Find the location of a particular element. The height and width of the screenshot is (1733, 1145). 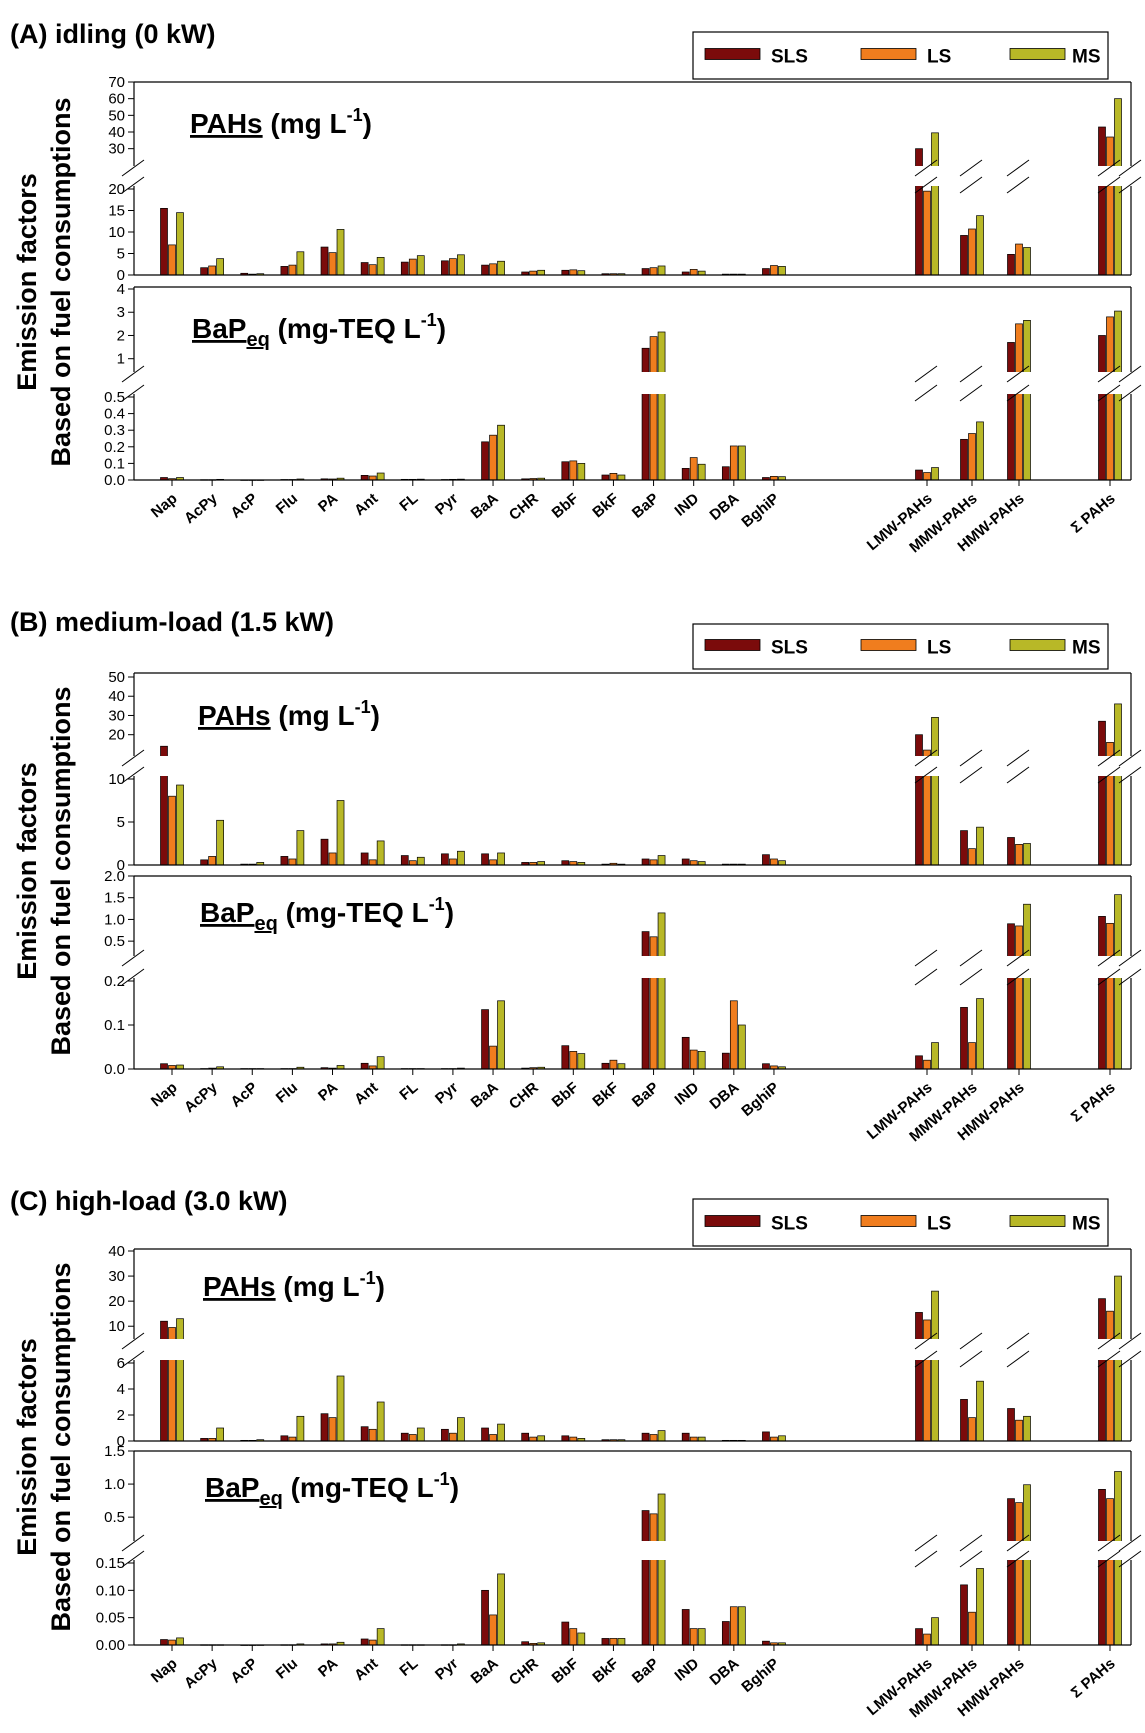

category-label-IND: IND is located at coordinates (687, 505).